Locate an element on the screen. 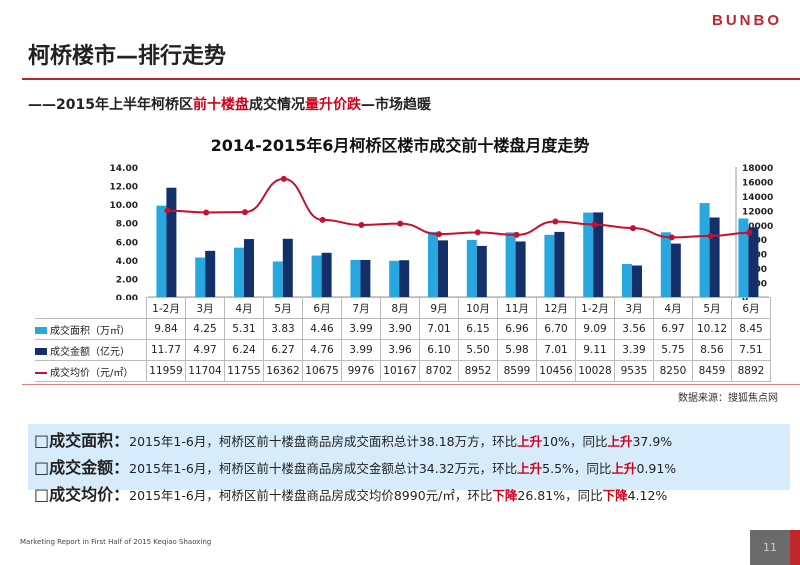 The width and height of the screenshot is (800, 565). category-label: 1-2月 is located at coordinates (595, 308).